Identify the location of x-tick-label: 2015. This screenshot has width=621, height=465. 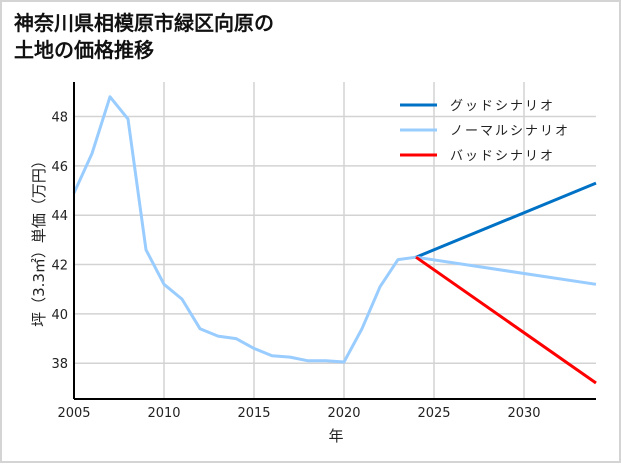
(253, 413).